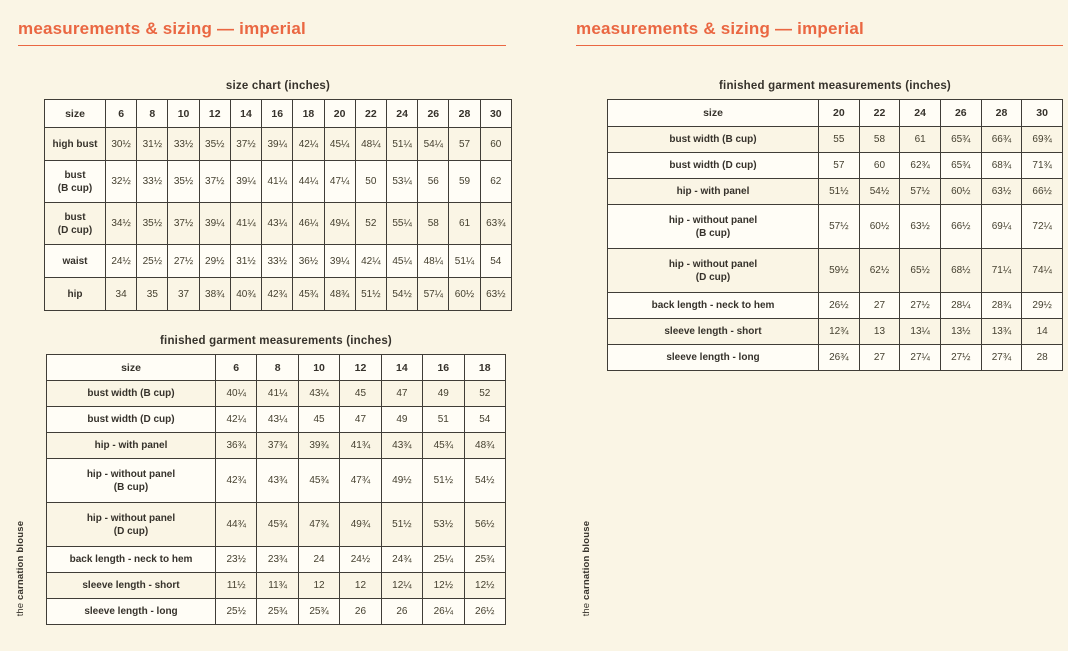  I want to click on value-cell: 69¼, so click(1001, 226).